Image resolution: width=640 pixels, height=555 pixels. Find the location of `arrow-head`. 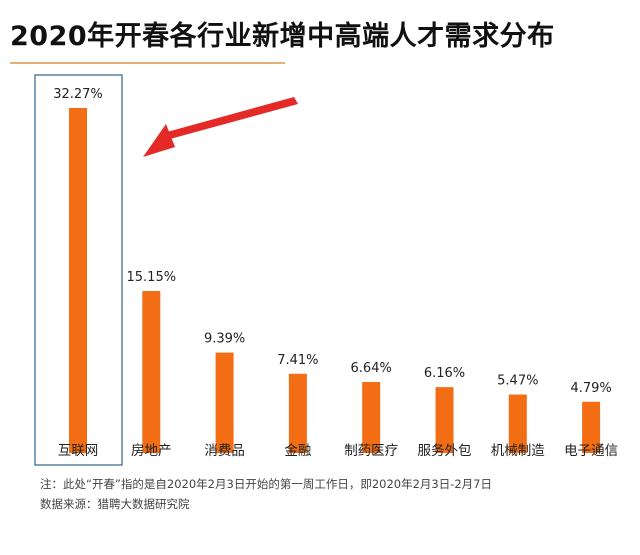

arrow-head is located at coordinates (159, 140).